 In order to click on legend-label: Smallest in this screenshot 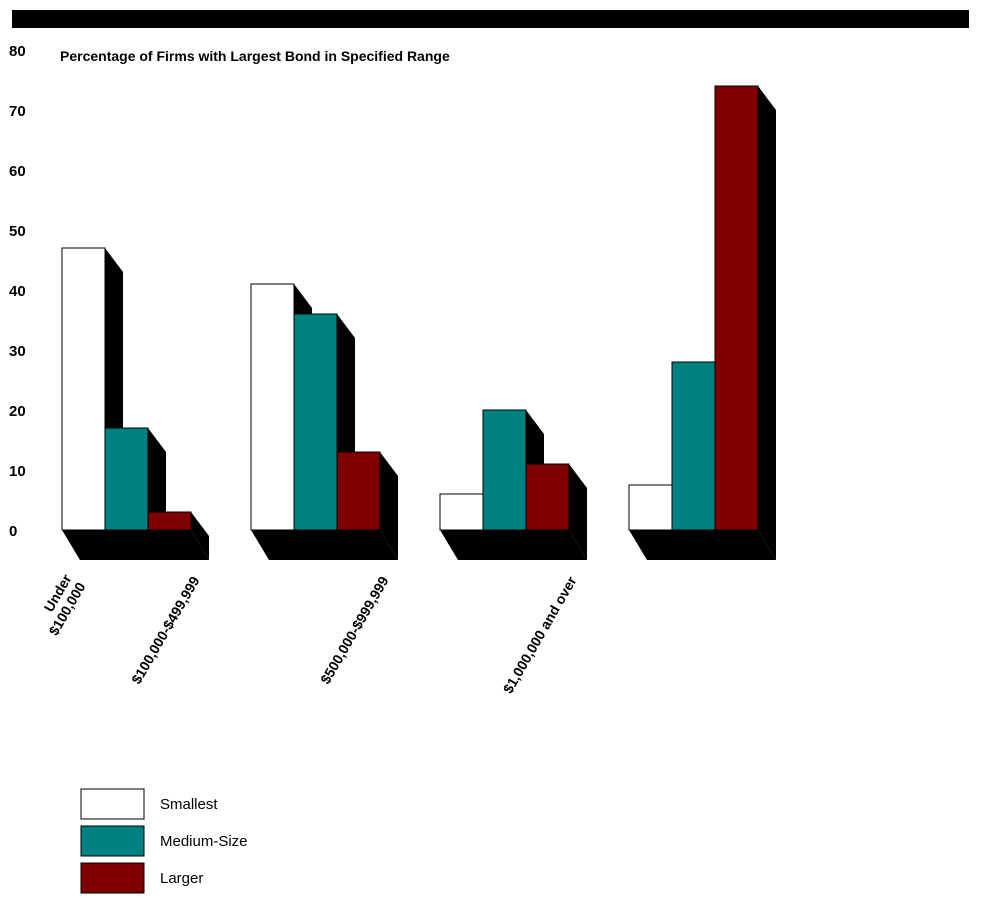, I will do `click(189, 804)`.